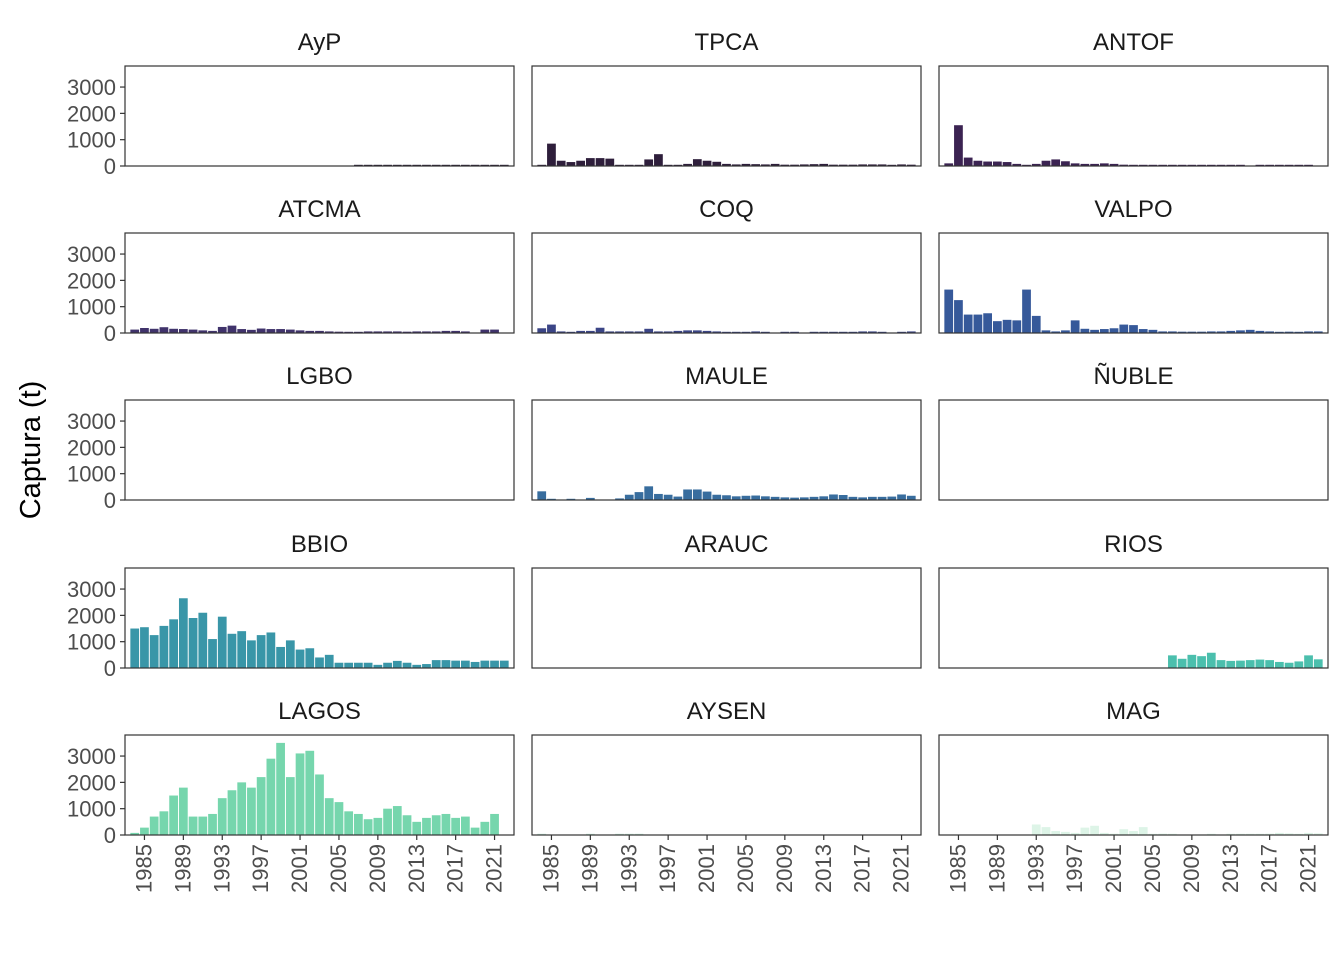 The width and height of the screenshot is (1344, 960). I want to click on y-tick-label: 2000, so click(91, 615).